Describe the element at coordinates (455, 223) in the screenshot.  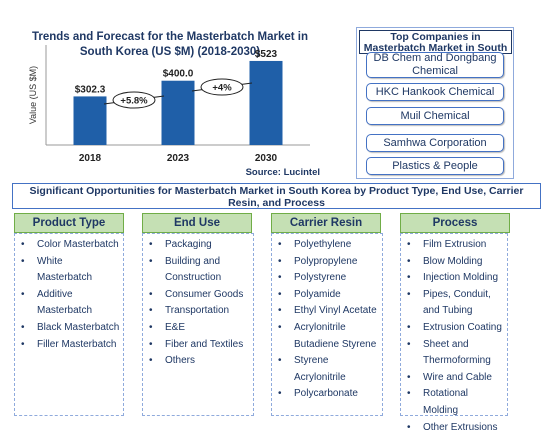
I see `process-header: Process` at that location.